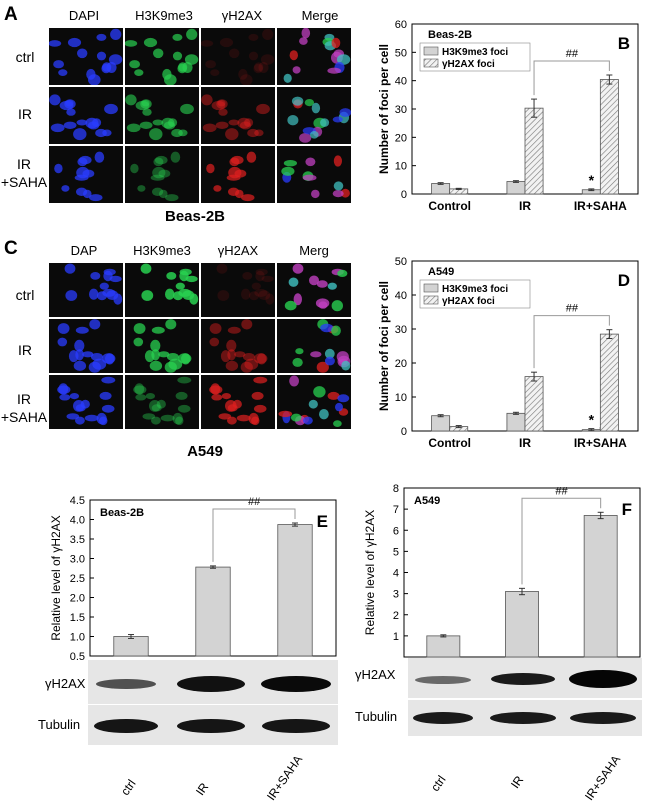  I want to click on row-label-ir-saha-c: IR +SAHA, so click(24, 408).